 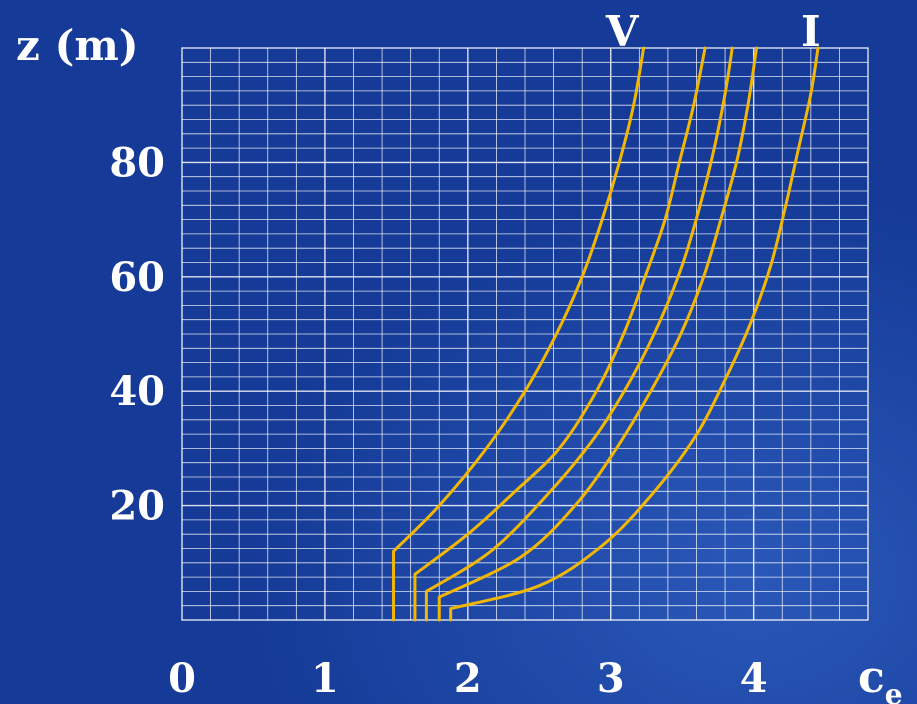 What do you see at coordinates (880, 678) in the screenshot?
I see `x-axis-label: ce` at bounding box center [880, 678].